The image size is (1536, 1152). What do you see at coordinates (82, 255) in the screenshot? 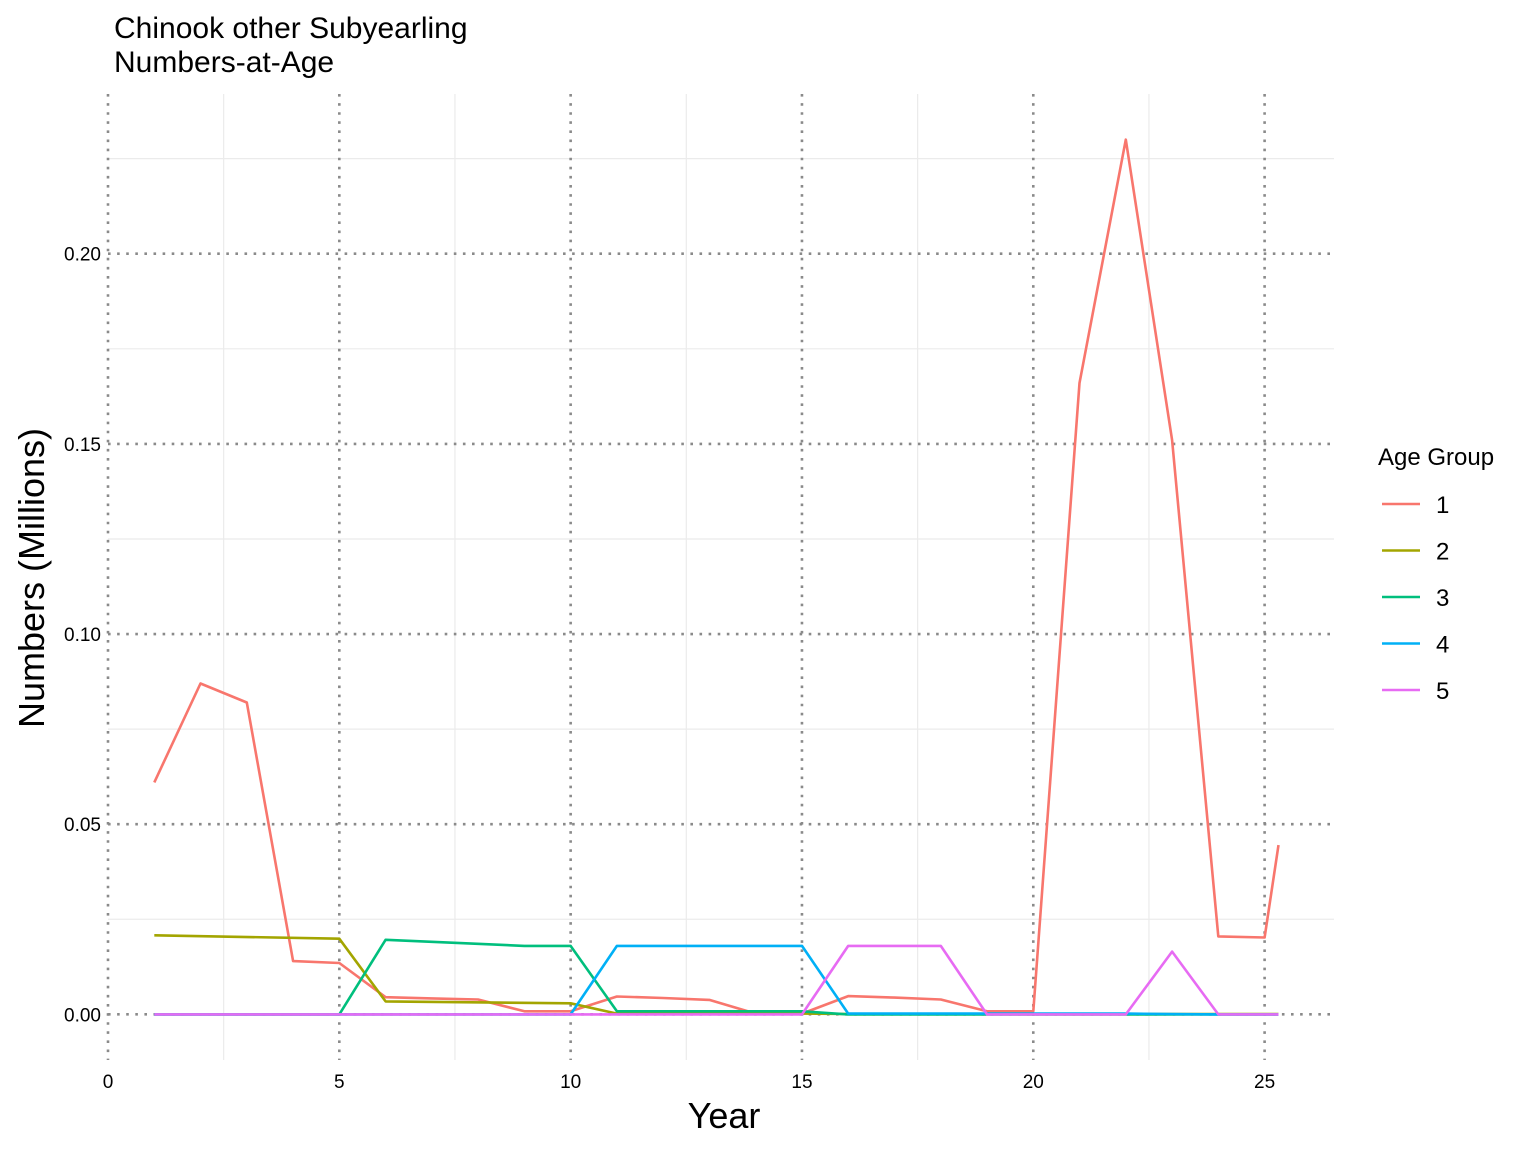
I see `y-tick-label: 0.20` at bounding box center [82, 255].